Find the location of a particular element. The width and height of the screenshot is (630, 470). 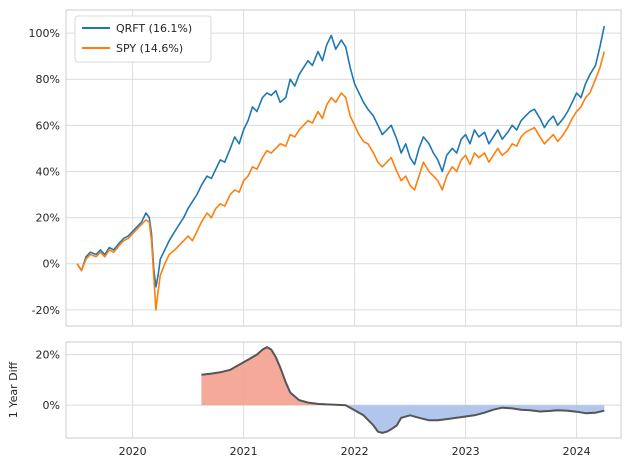

positive-diff-area is located at coordinates (273, 376).